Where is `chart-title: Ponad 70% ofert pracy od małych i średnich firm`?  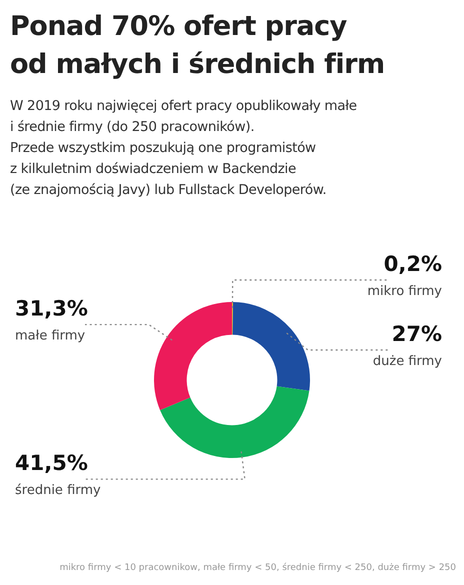
chart-title: Ponad 70% ofert pracy od małych i średnich firm is located at coordinates (197, 46).